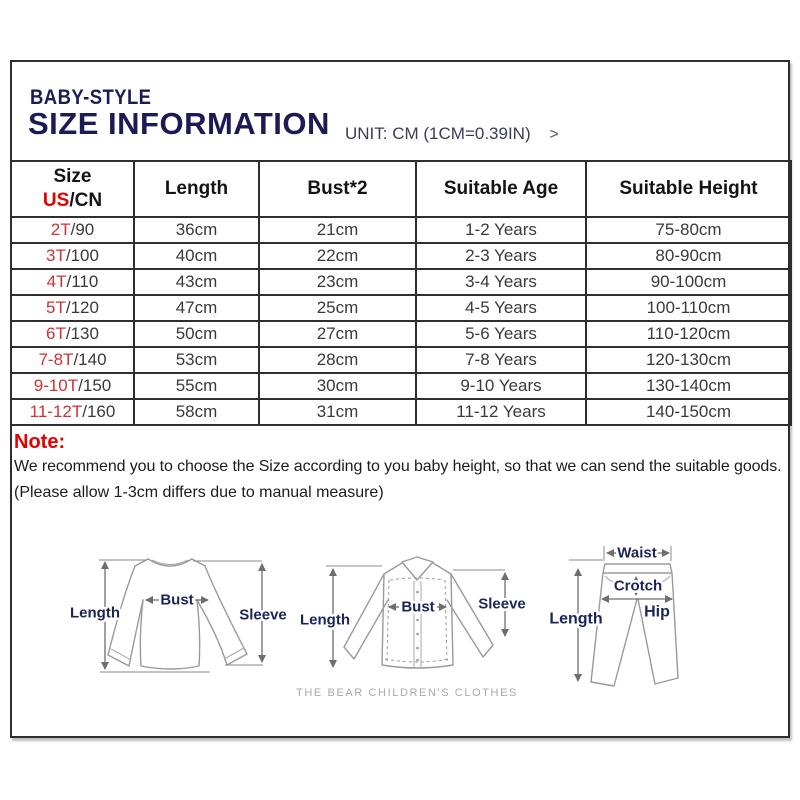 Image resolution: width=800 pixels, height=800 pixels. What do you see at coordinates (196, 189) in the screenshot?
I see `col-header-length: Length` at bounding box center [196, 189].